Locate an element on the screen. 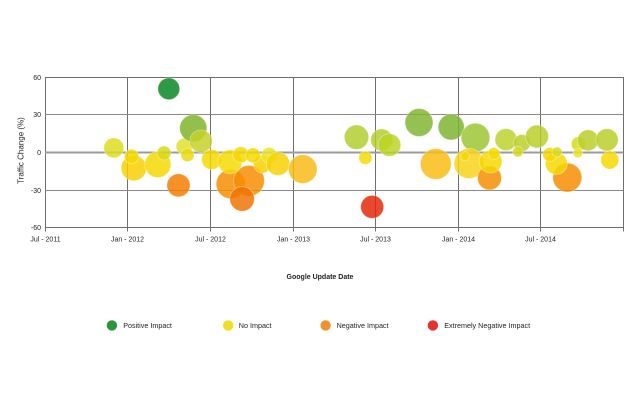  svg-text: Jul - 2012 is located at coordinates (210, 240).